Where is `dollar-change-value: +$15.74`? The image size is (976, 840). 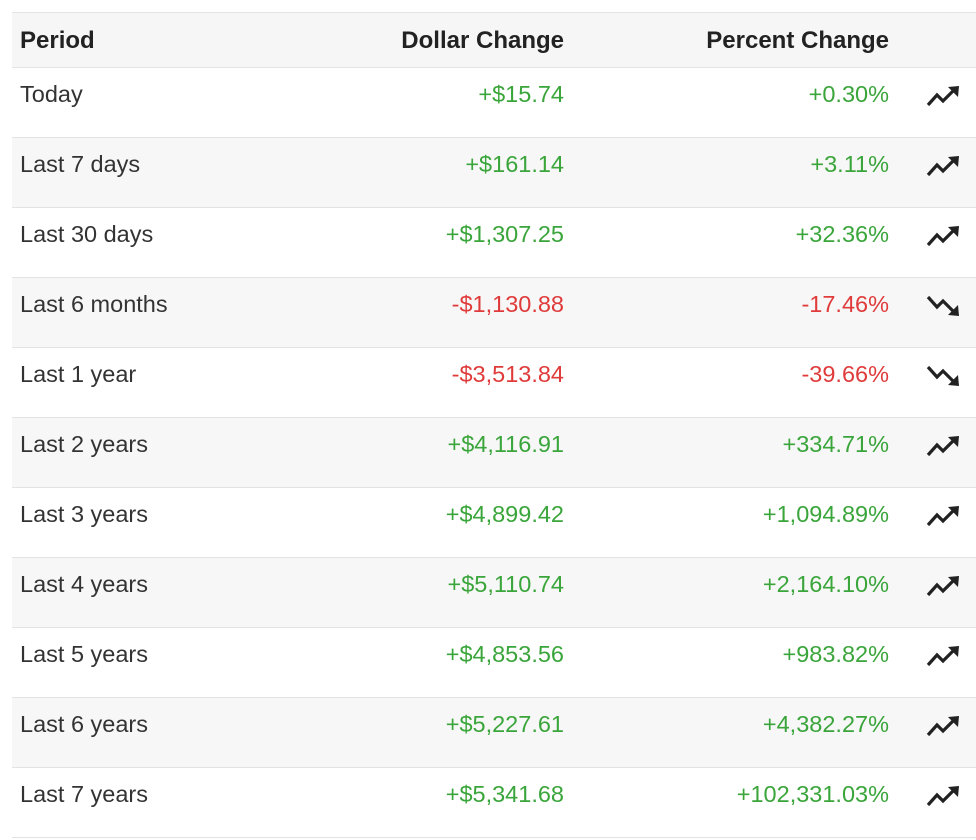
dollar-change-value: +$15.74 is located at coordinates (521, 94).